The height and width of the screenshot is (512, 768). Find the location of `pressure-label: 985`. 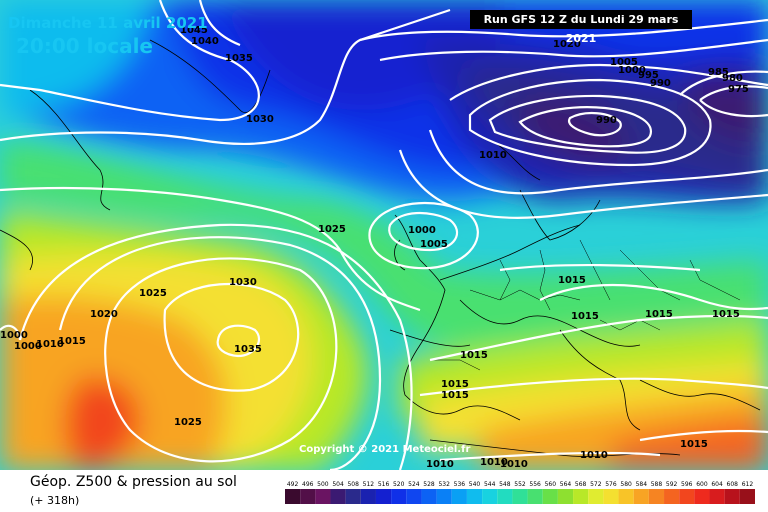

pressure-label: 985 is located at coordinates (718, 72).